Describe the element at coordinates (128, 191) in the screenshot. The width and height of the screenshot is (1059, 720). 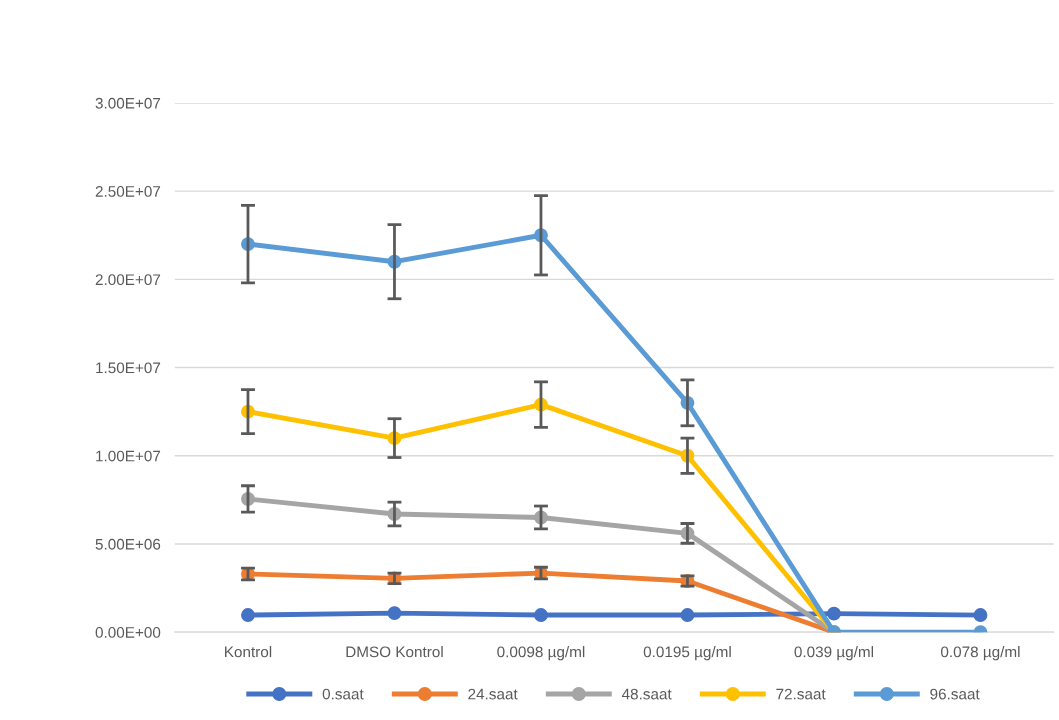
I see `y-tick-label: 2.50E+07` at that location.